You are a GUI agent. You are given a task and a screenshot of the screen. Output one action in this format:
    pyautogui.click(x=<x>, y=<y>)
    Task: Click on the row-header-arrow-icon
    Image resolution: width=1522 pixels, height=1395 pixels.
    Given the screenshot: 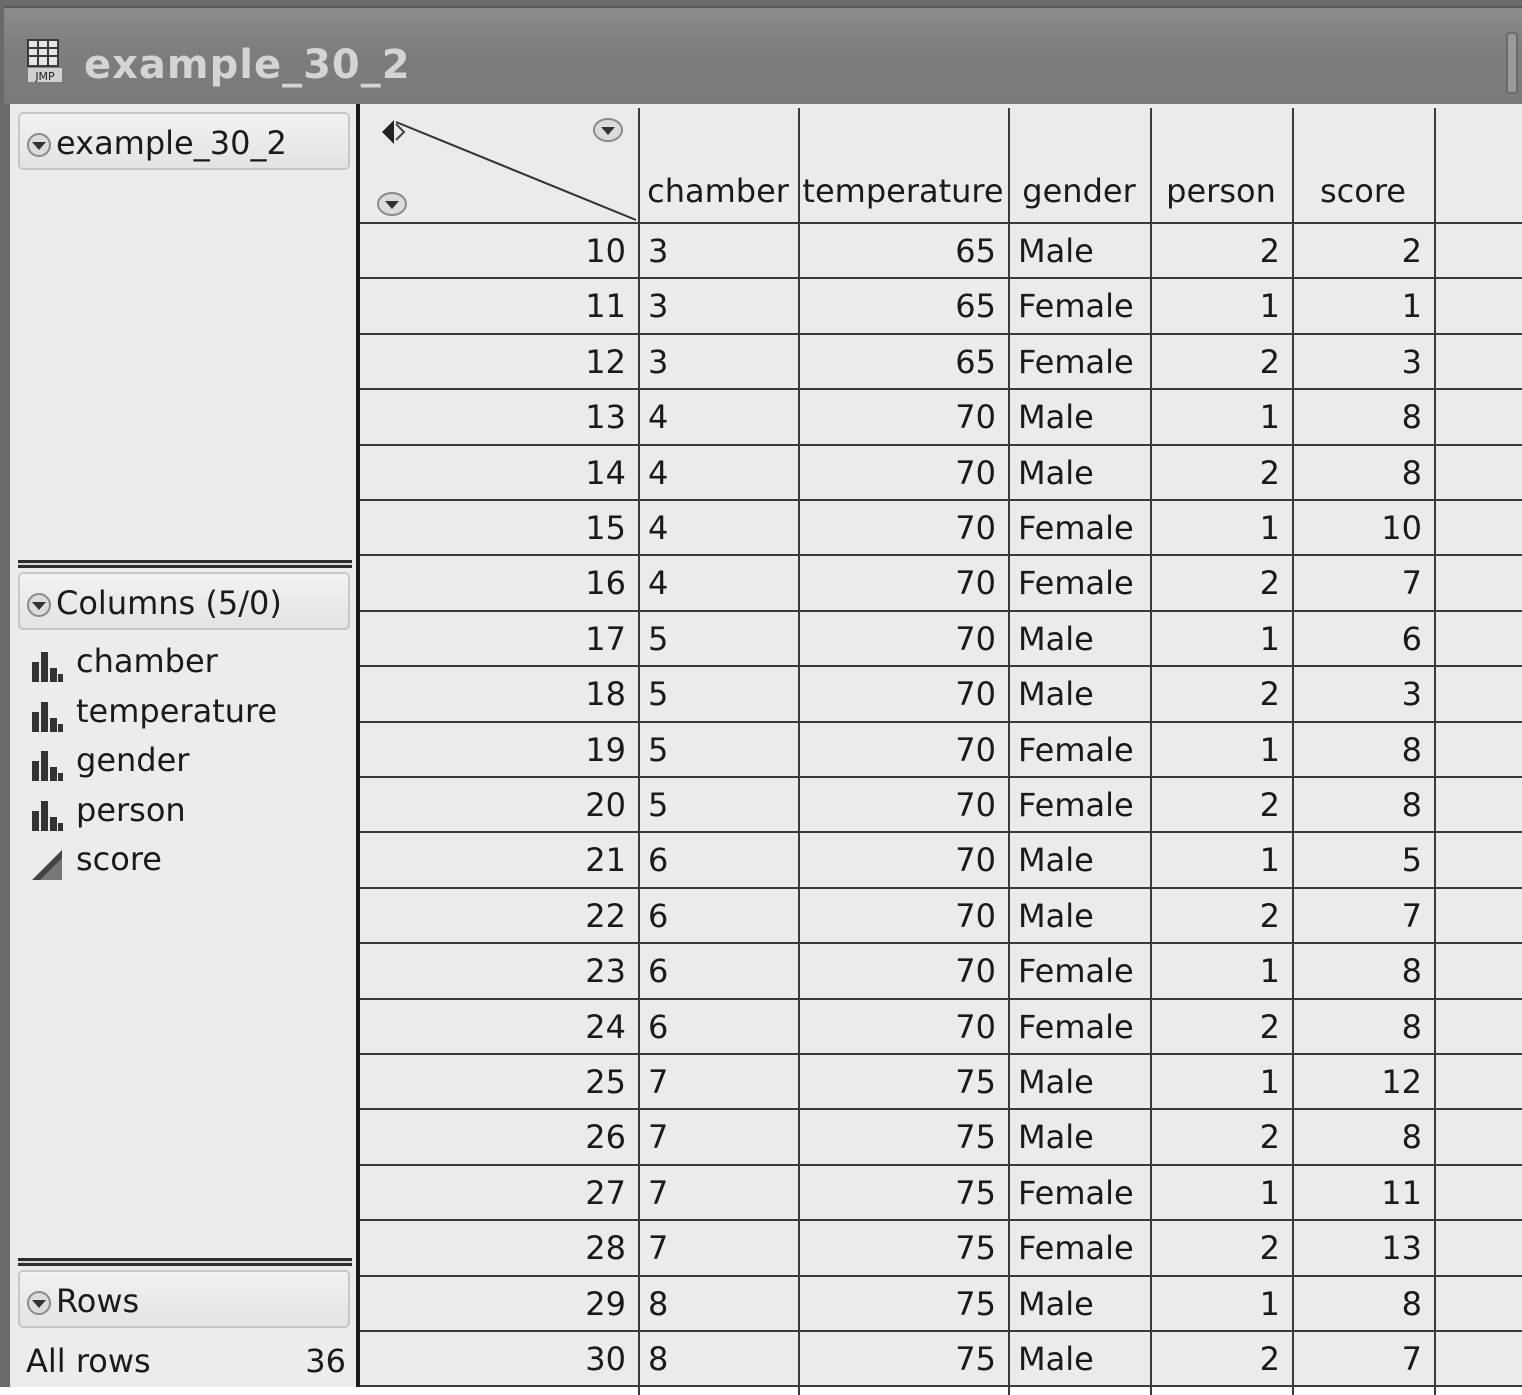 What is the action you would take?
    pyautogui.click(x=395, y=133)
    